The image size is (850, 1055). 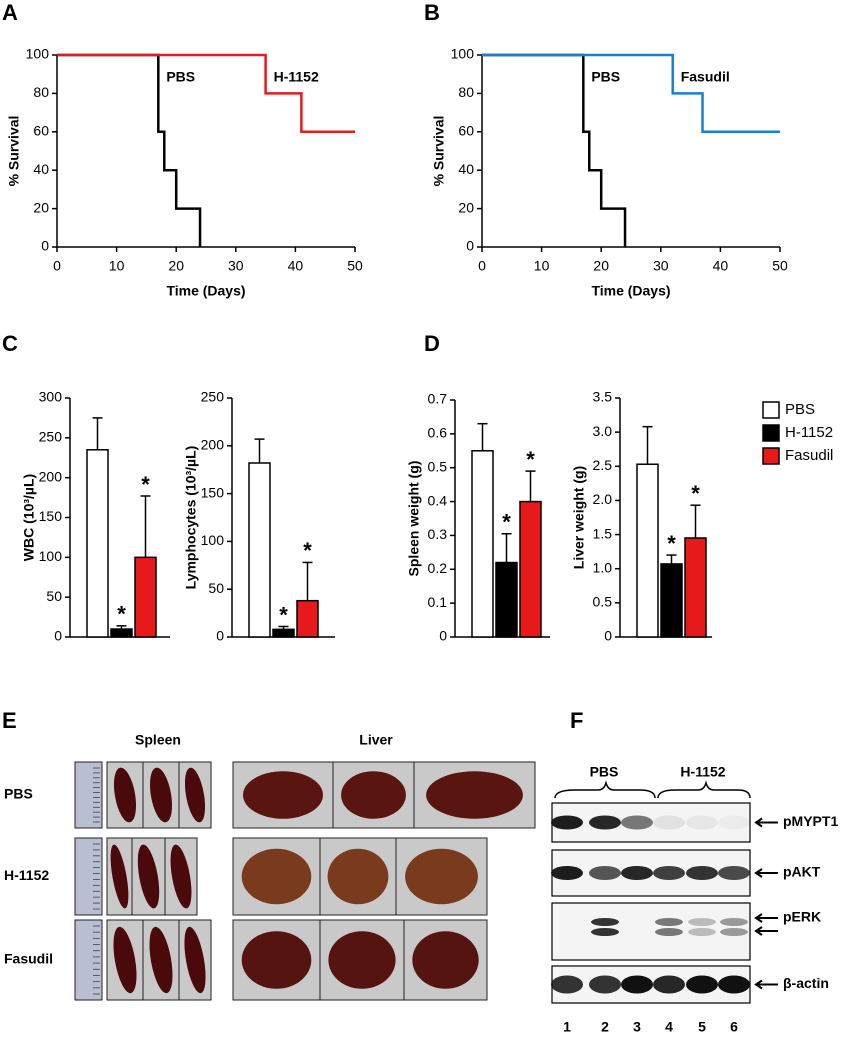 What do you see at coordinates (438, 466) in the screenshot?
I see `y-tick-label: 0.5` at bounding box center [438, 466].